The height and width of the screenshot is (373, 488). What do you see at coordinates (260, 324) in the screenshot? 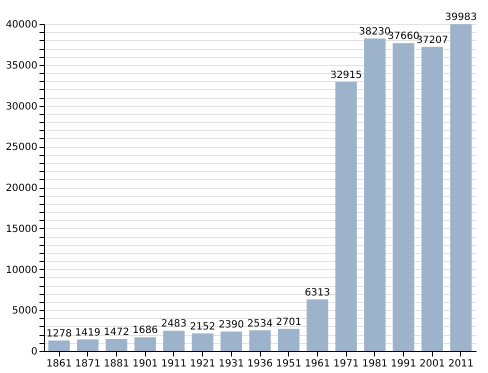
I see `data-label: 2534` at bounding box center [260, 324].